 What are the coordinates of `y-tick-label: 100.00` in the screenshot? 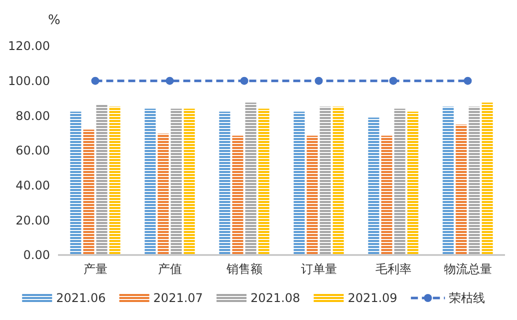 It's located at (29, 81).